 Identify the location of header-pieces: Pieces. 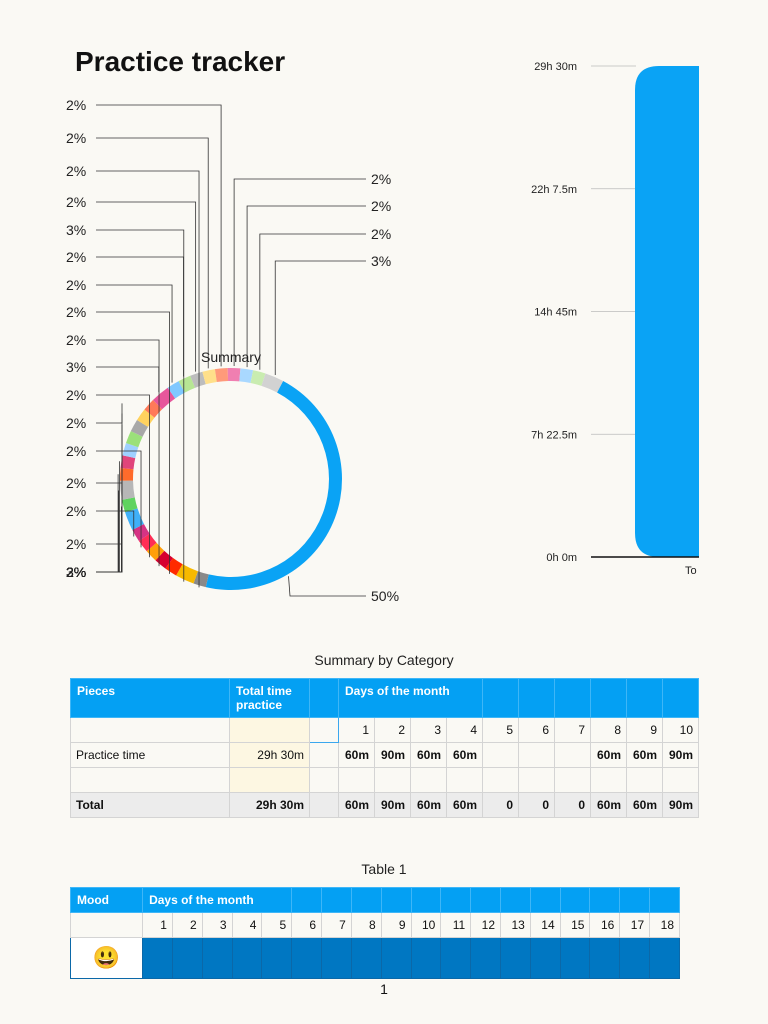
(150, 698).